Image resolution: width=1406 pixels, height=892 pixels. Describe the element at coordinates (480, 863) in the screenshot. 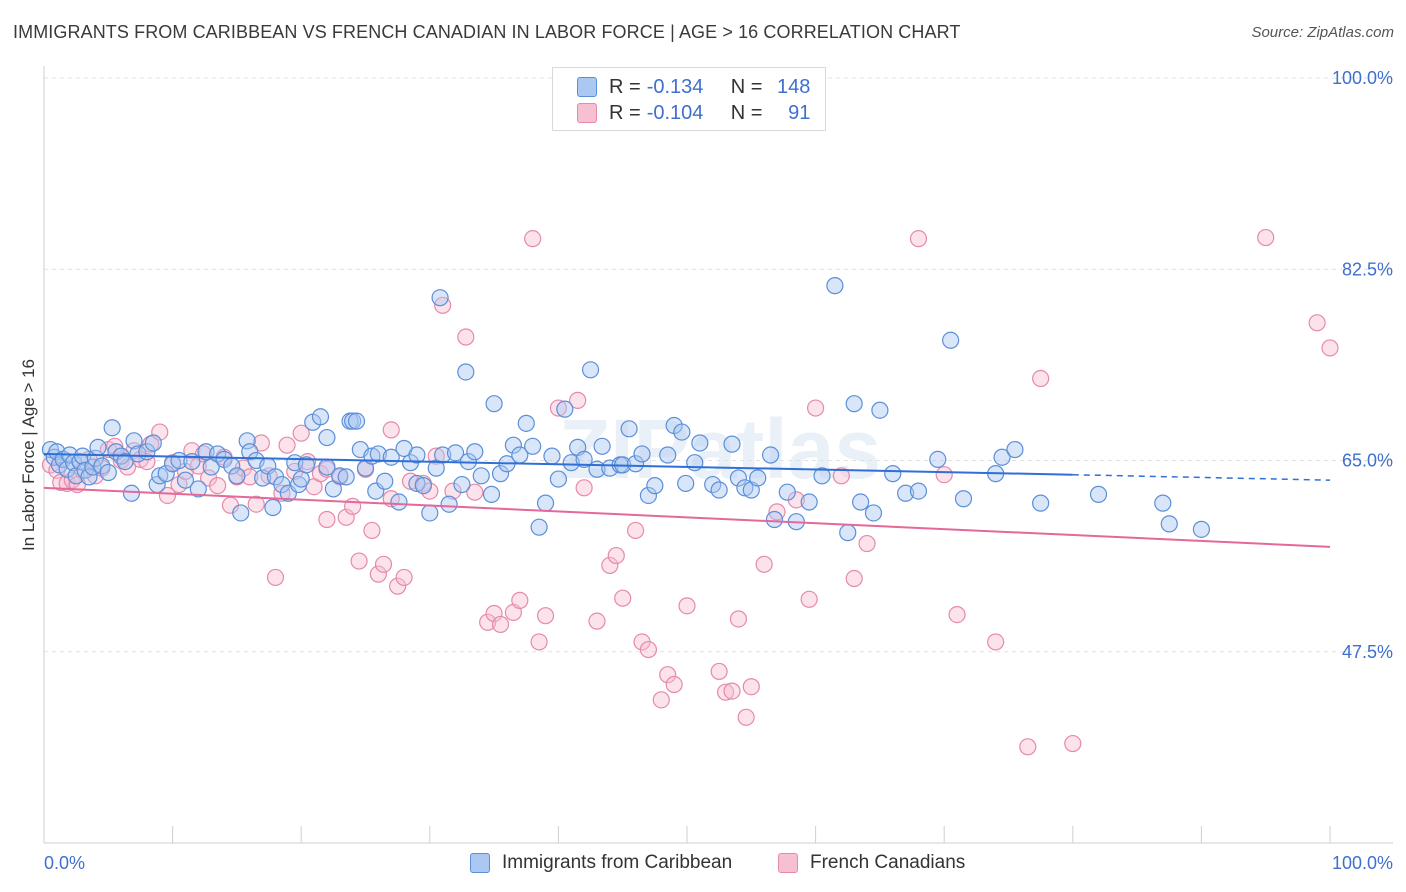

I see `bottom-legend-swatch-blue` at that location.